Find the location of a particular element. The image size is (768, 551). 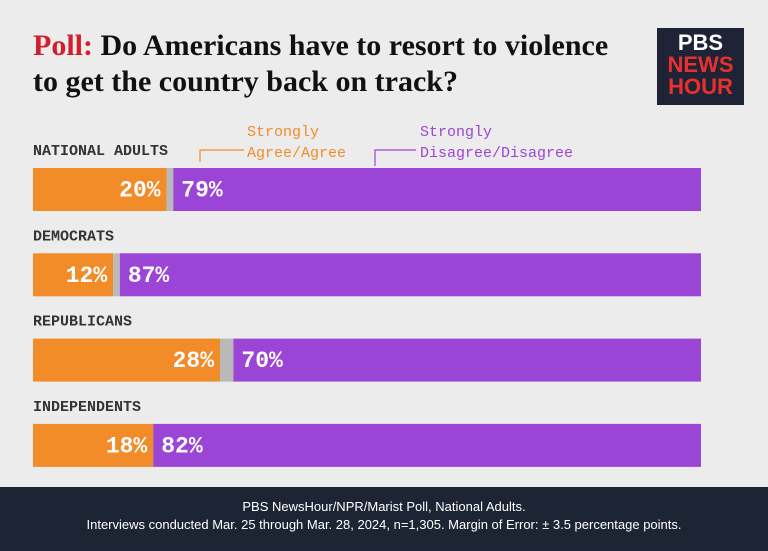

logo-line: NEWS is located at coordinates (700, 64).